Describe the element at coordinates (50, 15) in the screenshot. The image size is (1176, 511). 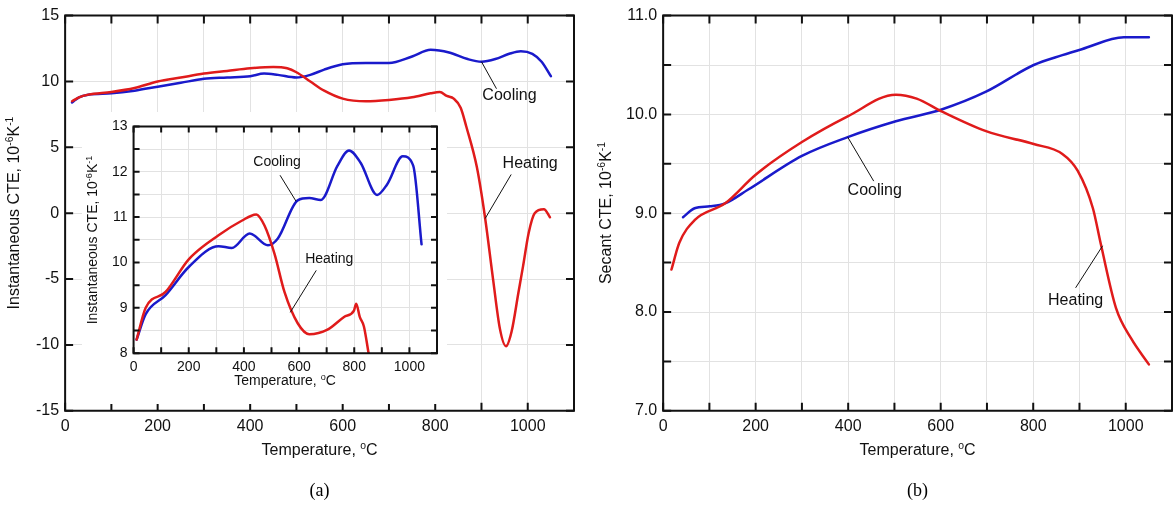
I see `y-tick-label: 15` at that location.